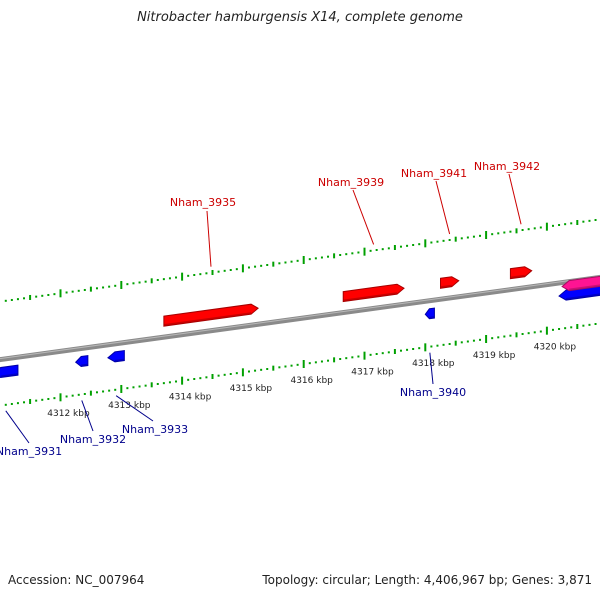 This screenshot has height=600, width=600. What do you see at coordinates (555, 348) in the screenshot?
I see `kbp-tick-label: 4320 kbp` at bounding box center [555, 348].